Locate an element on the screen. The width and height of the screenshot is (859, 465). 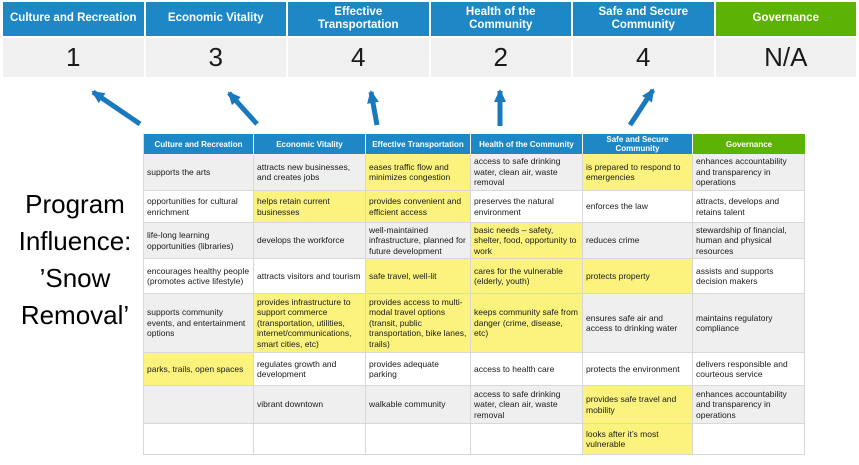
matrix-cell: access to health care is located at coordinates (527, 369).